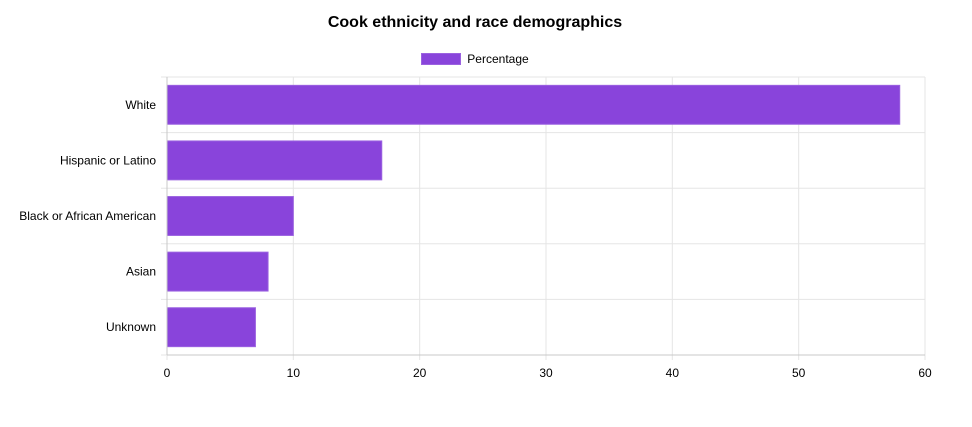 This screenshot has height=427, width=972. Describe the element at coordinates (546, 373) in the screenshot. I see `x-tick-label: 30` at that location.